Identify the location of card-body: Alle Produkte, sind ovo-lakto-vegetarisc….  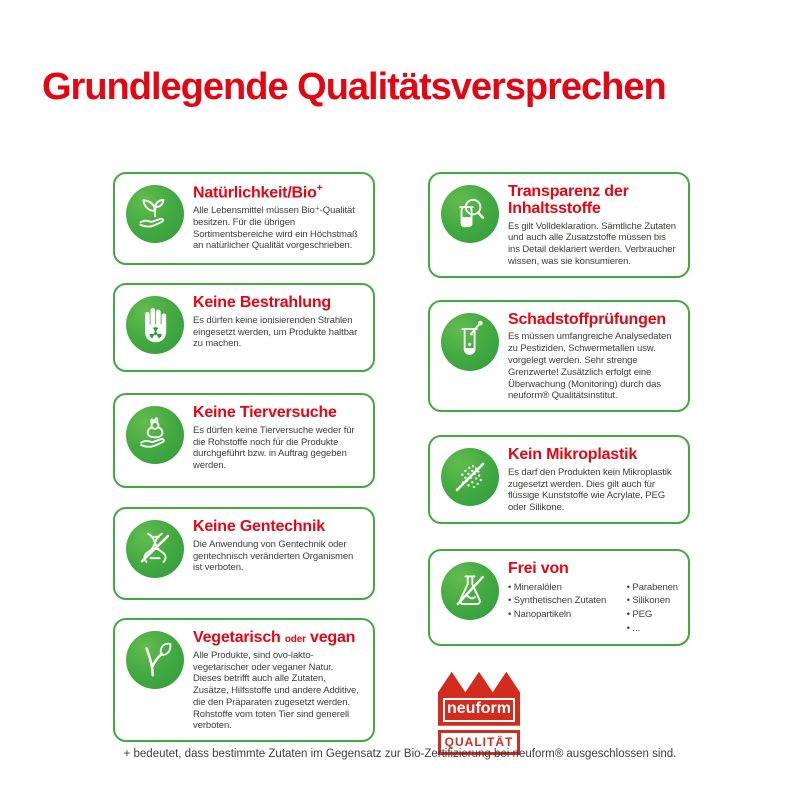
(276, 690).